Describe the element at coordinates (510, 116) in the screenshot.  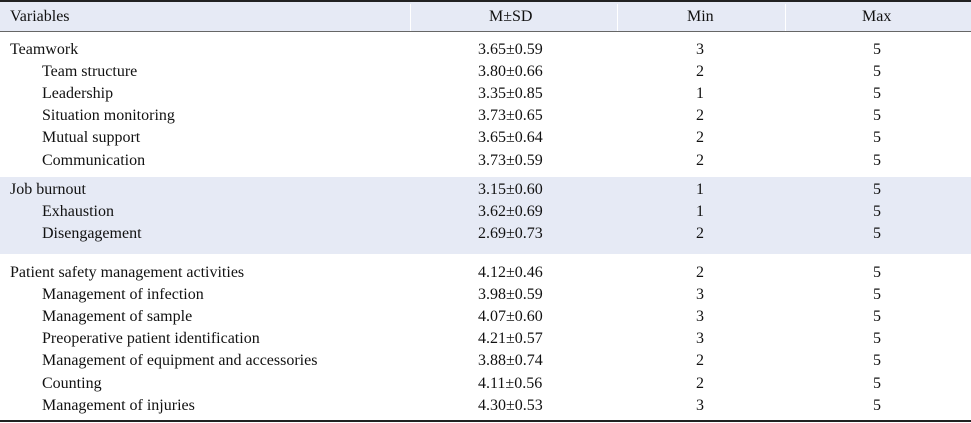
I see `mean-sd-value: 3.73±0.65` at that location.